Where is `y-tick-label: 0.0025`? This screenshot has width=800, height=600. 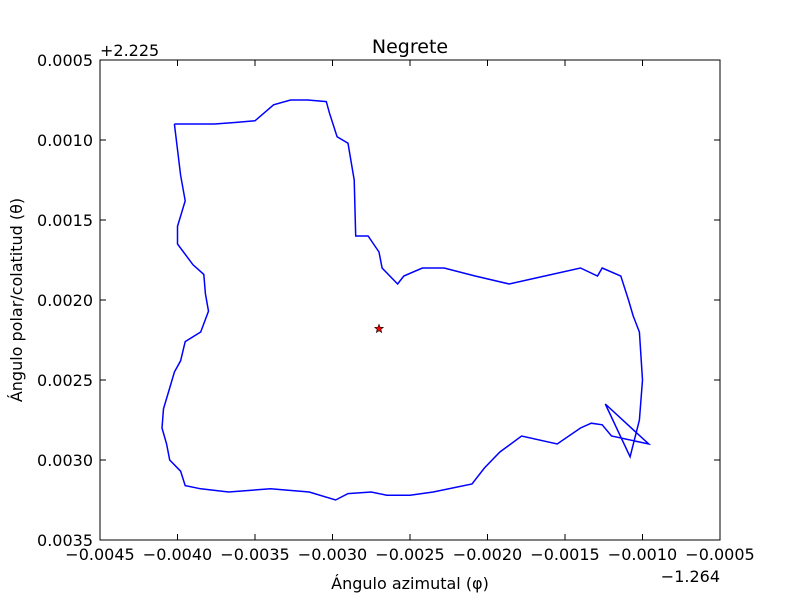 y-tick-label: 0.0025 is located at coordinates (65, 380).